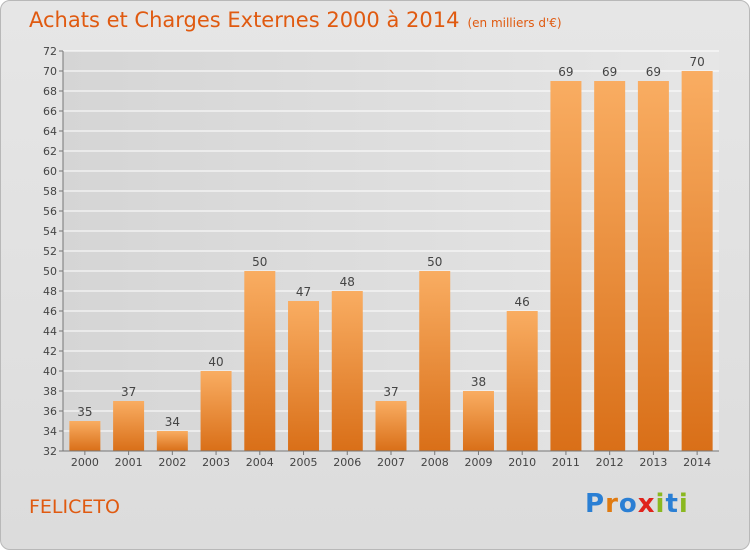 The width and height of the screenshot is (750, 550). Describe the element at coordinates (50, 371) in the screenshot. I see `y-tick-label: 40` at that location.